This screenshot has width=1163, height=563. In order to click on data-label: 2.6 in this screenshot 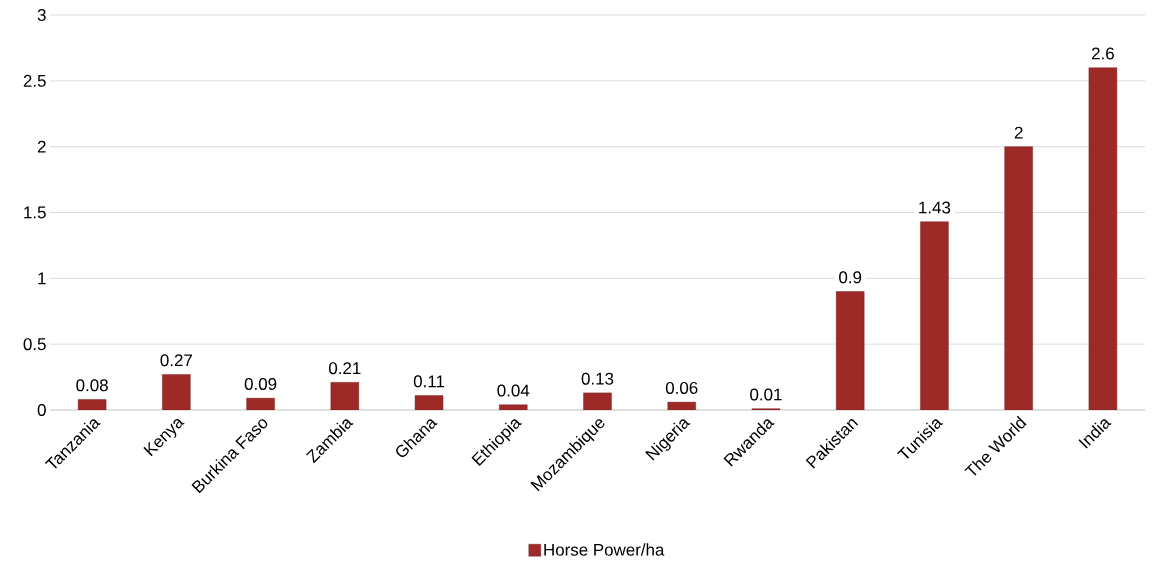, I will do `click(1102, 53)`.